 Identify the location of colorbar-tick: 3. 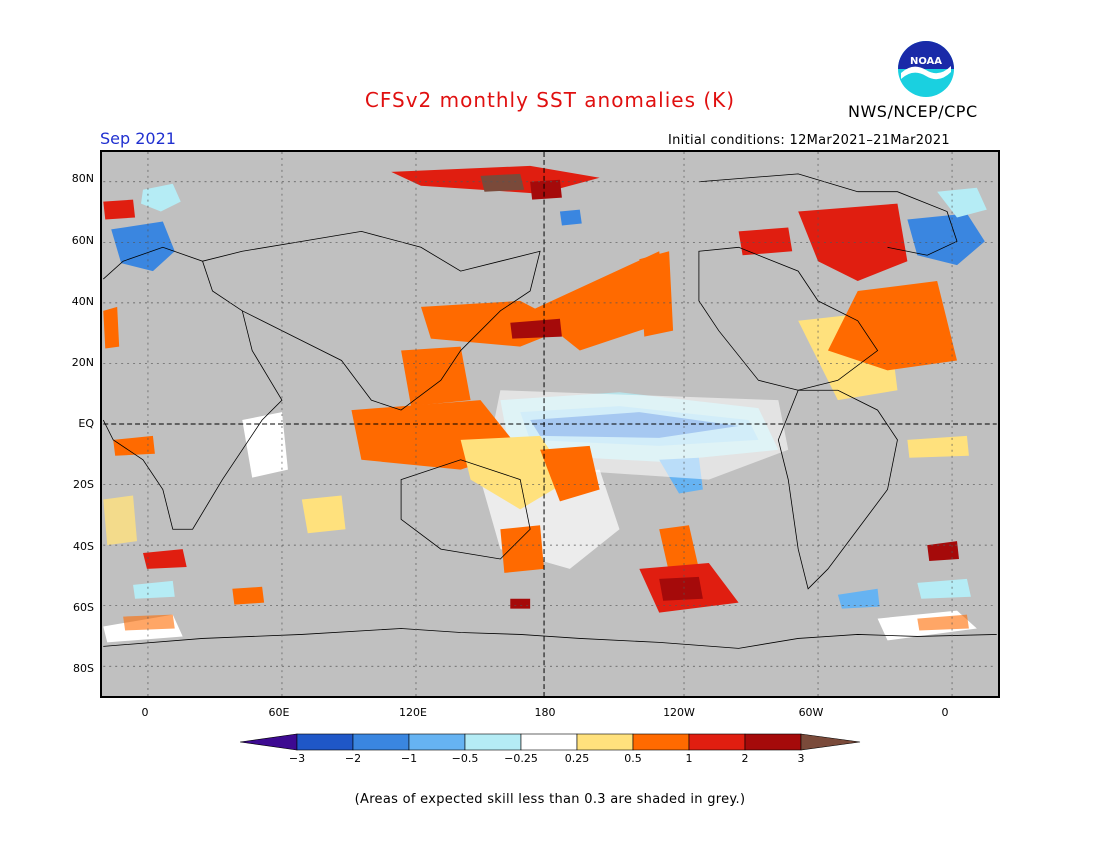
(801, 758).